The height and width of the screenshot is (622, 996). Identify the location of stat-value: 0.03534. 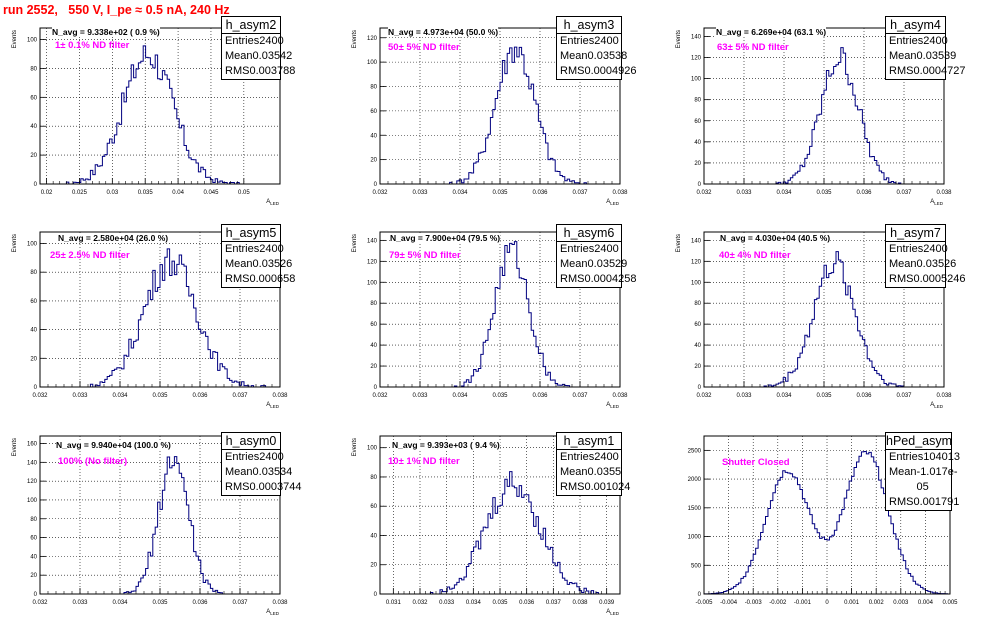
(272, 472).